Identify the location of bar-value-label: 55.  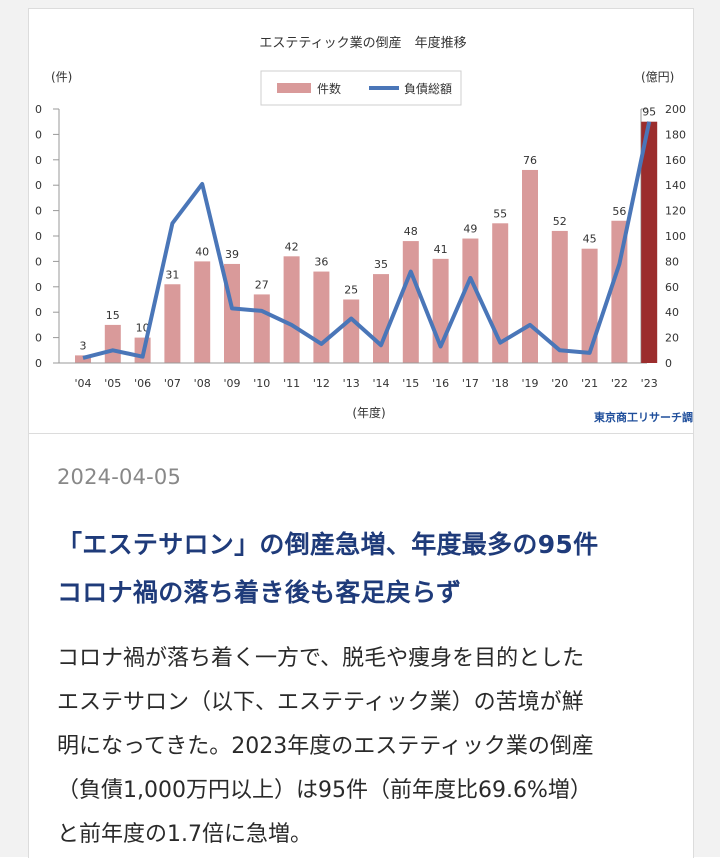
(500, 213).